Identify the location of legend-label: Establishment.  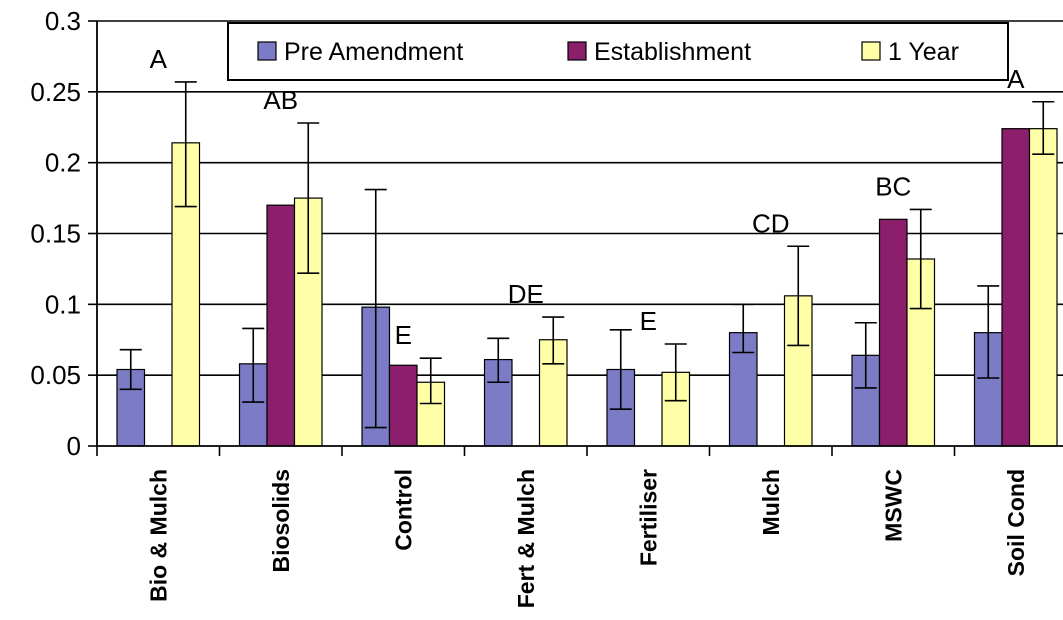
(672, 52).